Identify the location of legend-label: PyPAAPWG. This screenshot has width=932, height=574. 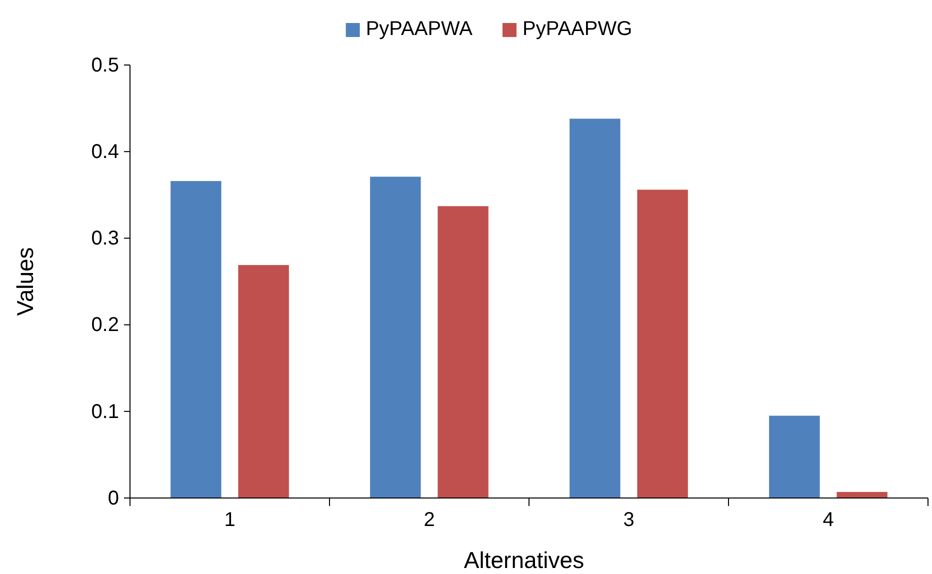
(577, 29).